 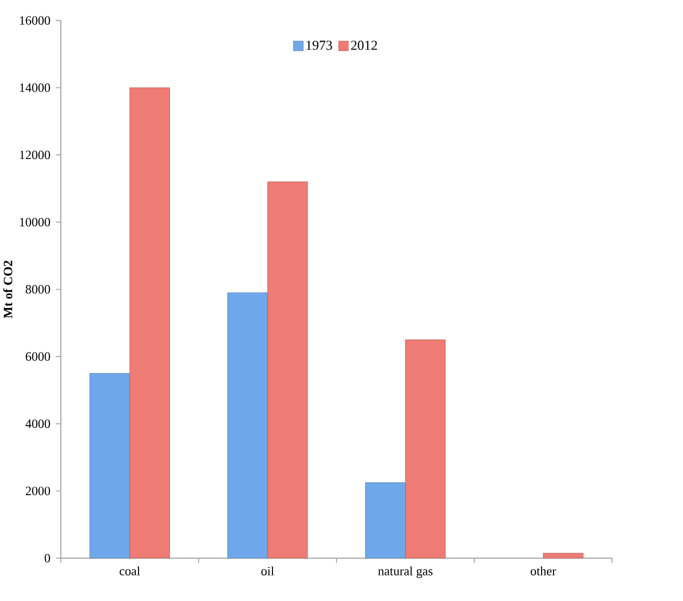 What do you see at coordinates (35, 155) in the screenshot?
I see `y-tick-label: 12000` at bounding box center [35, 155].